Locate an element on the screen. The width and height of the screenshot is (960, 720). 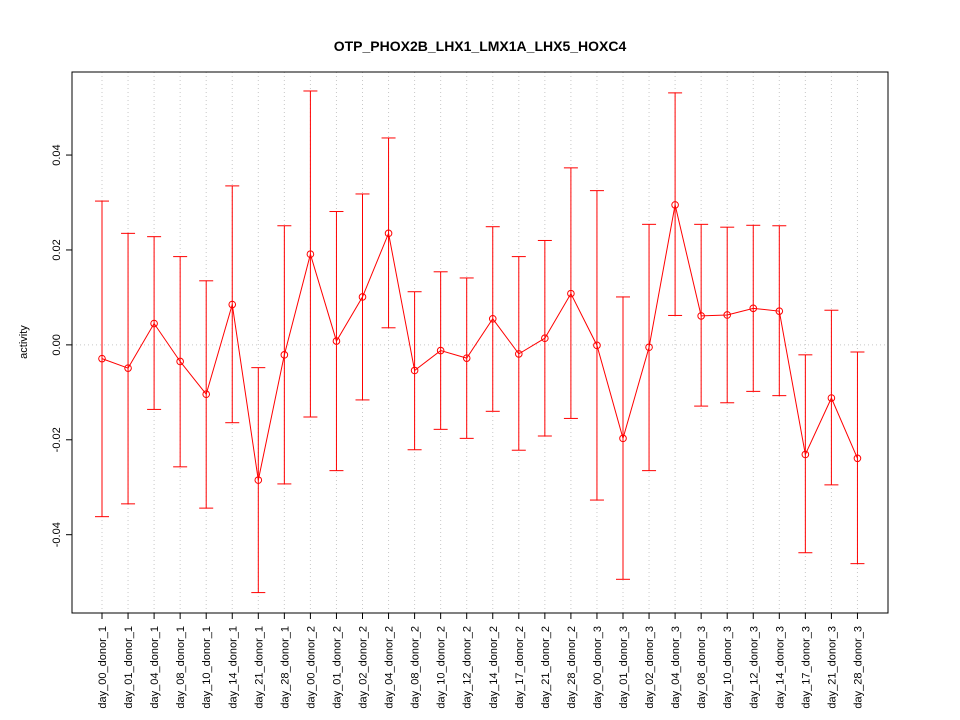
y-axis: -0.04 -0.02 0.00 0.02 0.04 is located at coordinates (61, 345).